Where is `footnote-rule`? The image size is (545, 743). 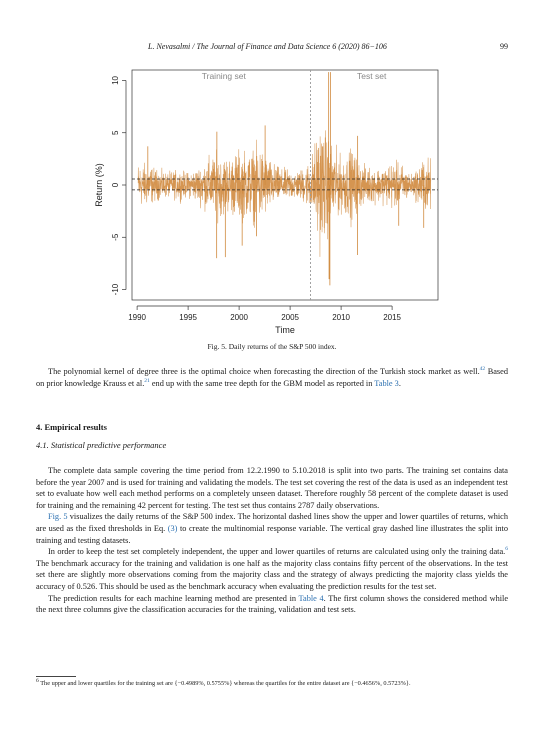 footnote-rule is located at coordinates (56, 676).